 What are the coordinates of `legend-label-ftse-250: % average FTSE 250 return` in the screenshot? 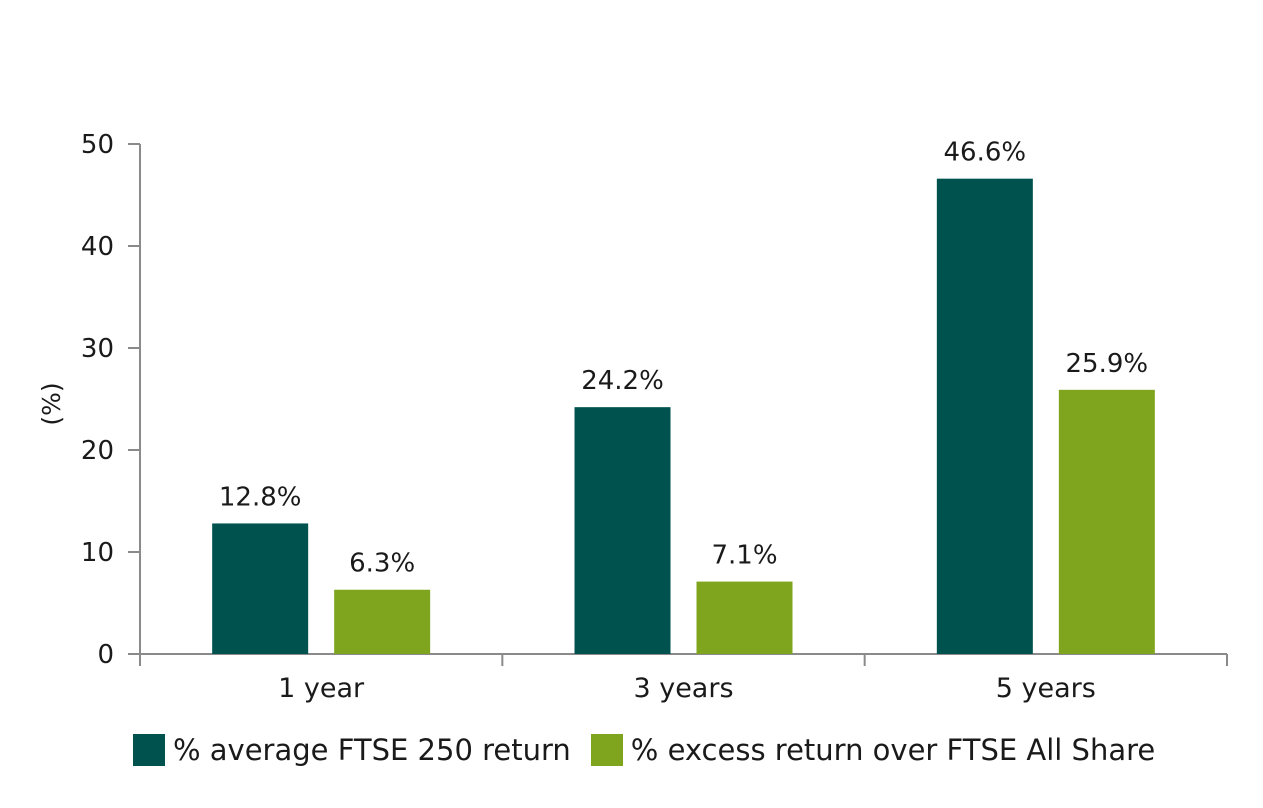 It's located at (372, 750).